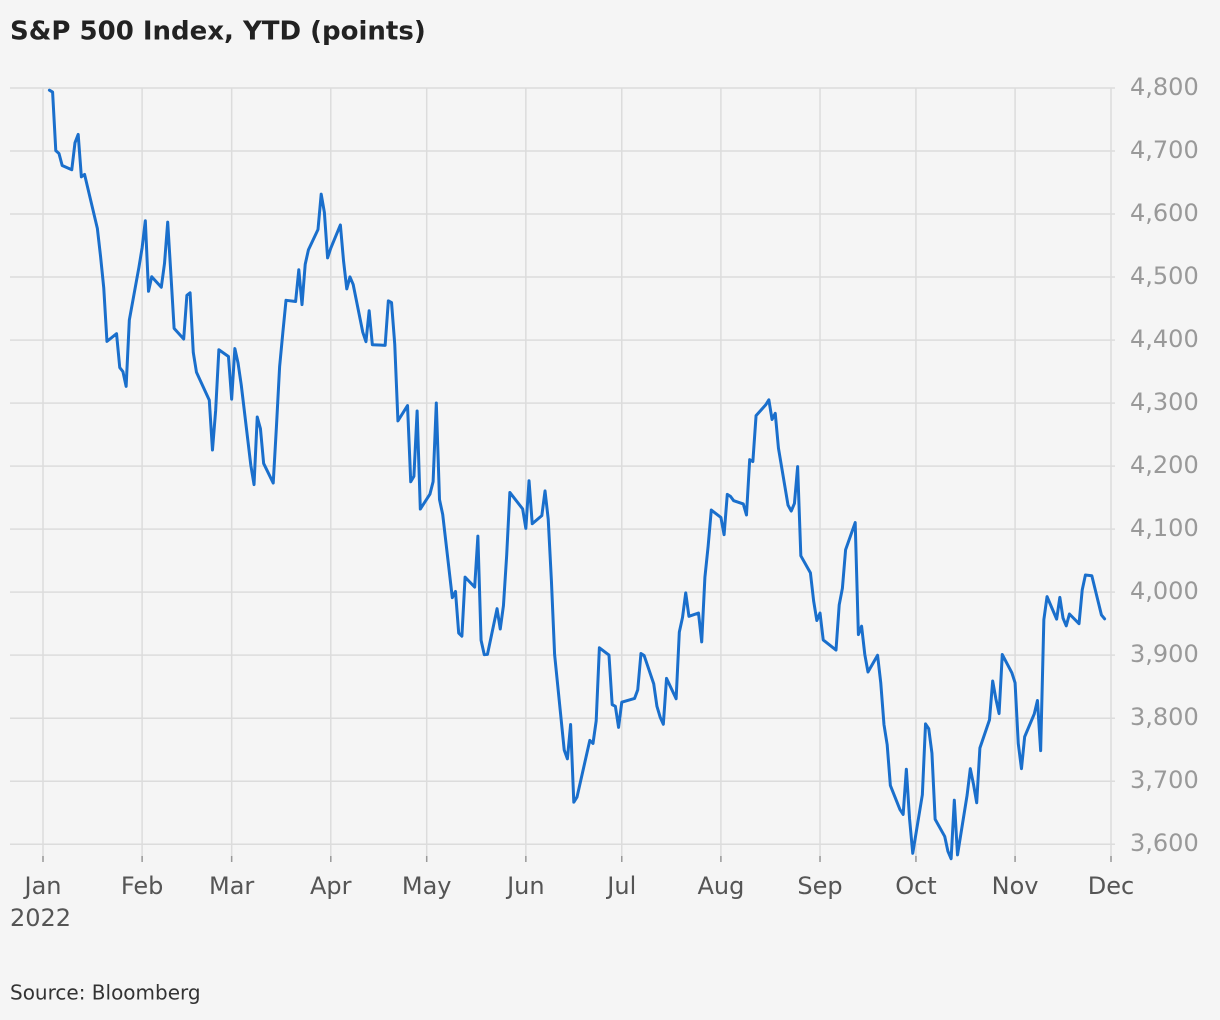 The width and height of the screenshot is (1220, 1020). Describe the element at coordinates (1164, 654) in the screenshot. I see `y-tick-label: 3,900` at that location.